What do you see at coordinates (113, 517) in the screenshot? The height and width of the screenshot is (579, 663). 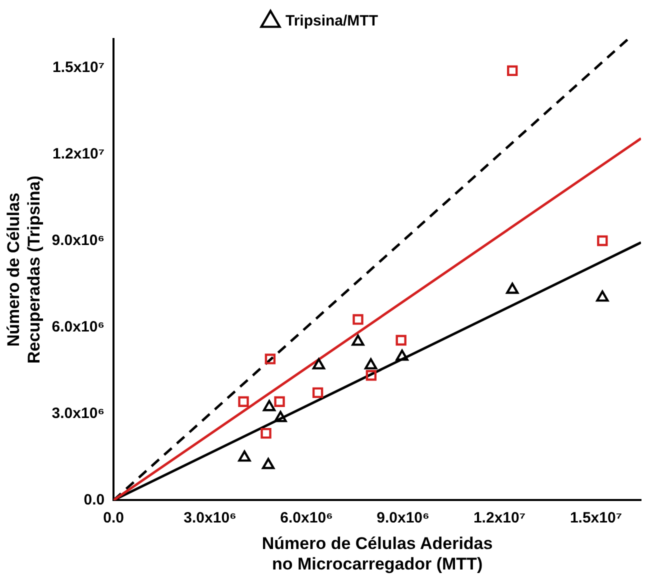 I see `x-tick-label: 0.0` at bounding box center [113, 517].